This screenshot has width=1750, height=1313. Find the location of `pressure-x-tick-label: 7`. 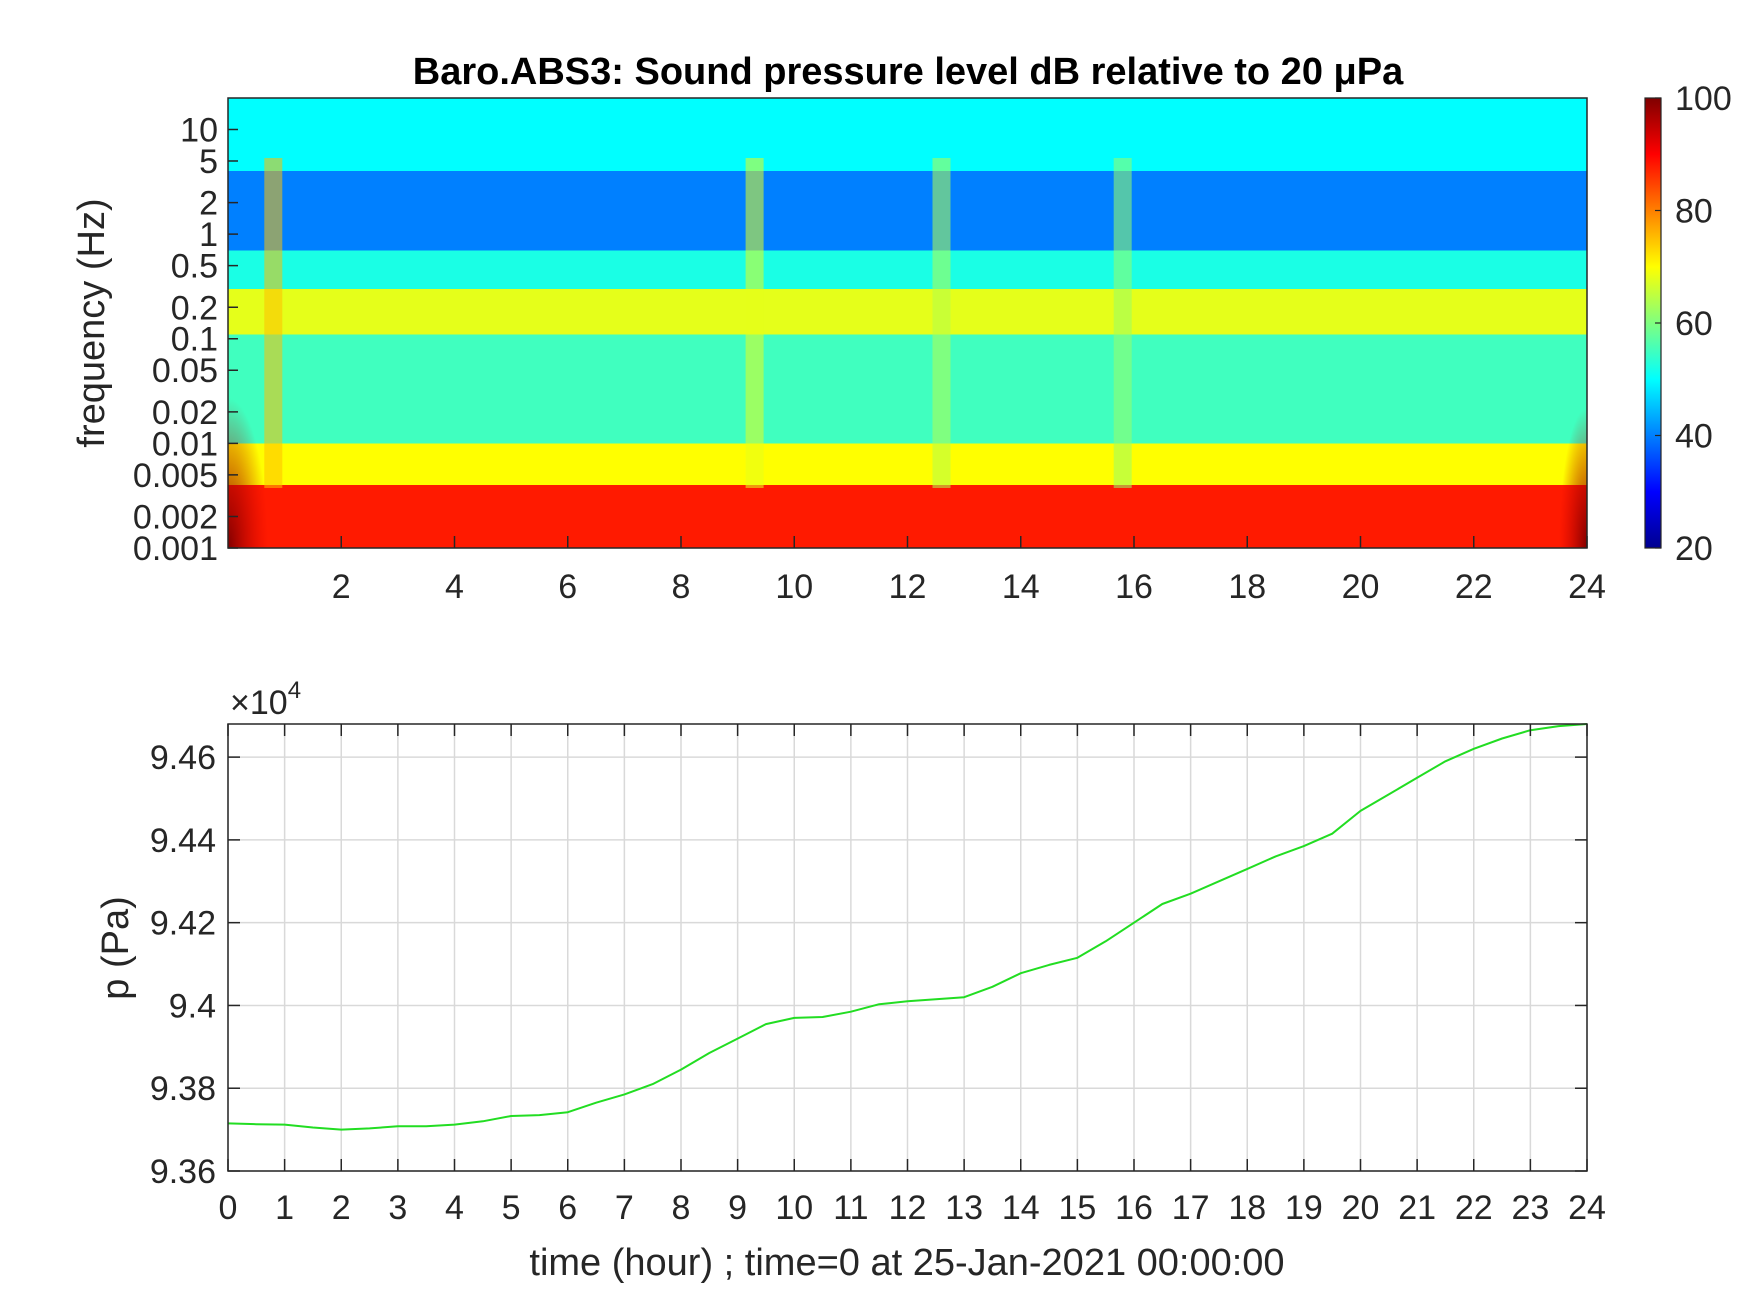

pressure-x-tick-label: 7 is located at coordinates (624, 1208).